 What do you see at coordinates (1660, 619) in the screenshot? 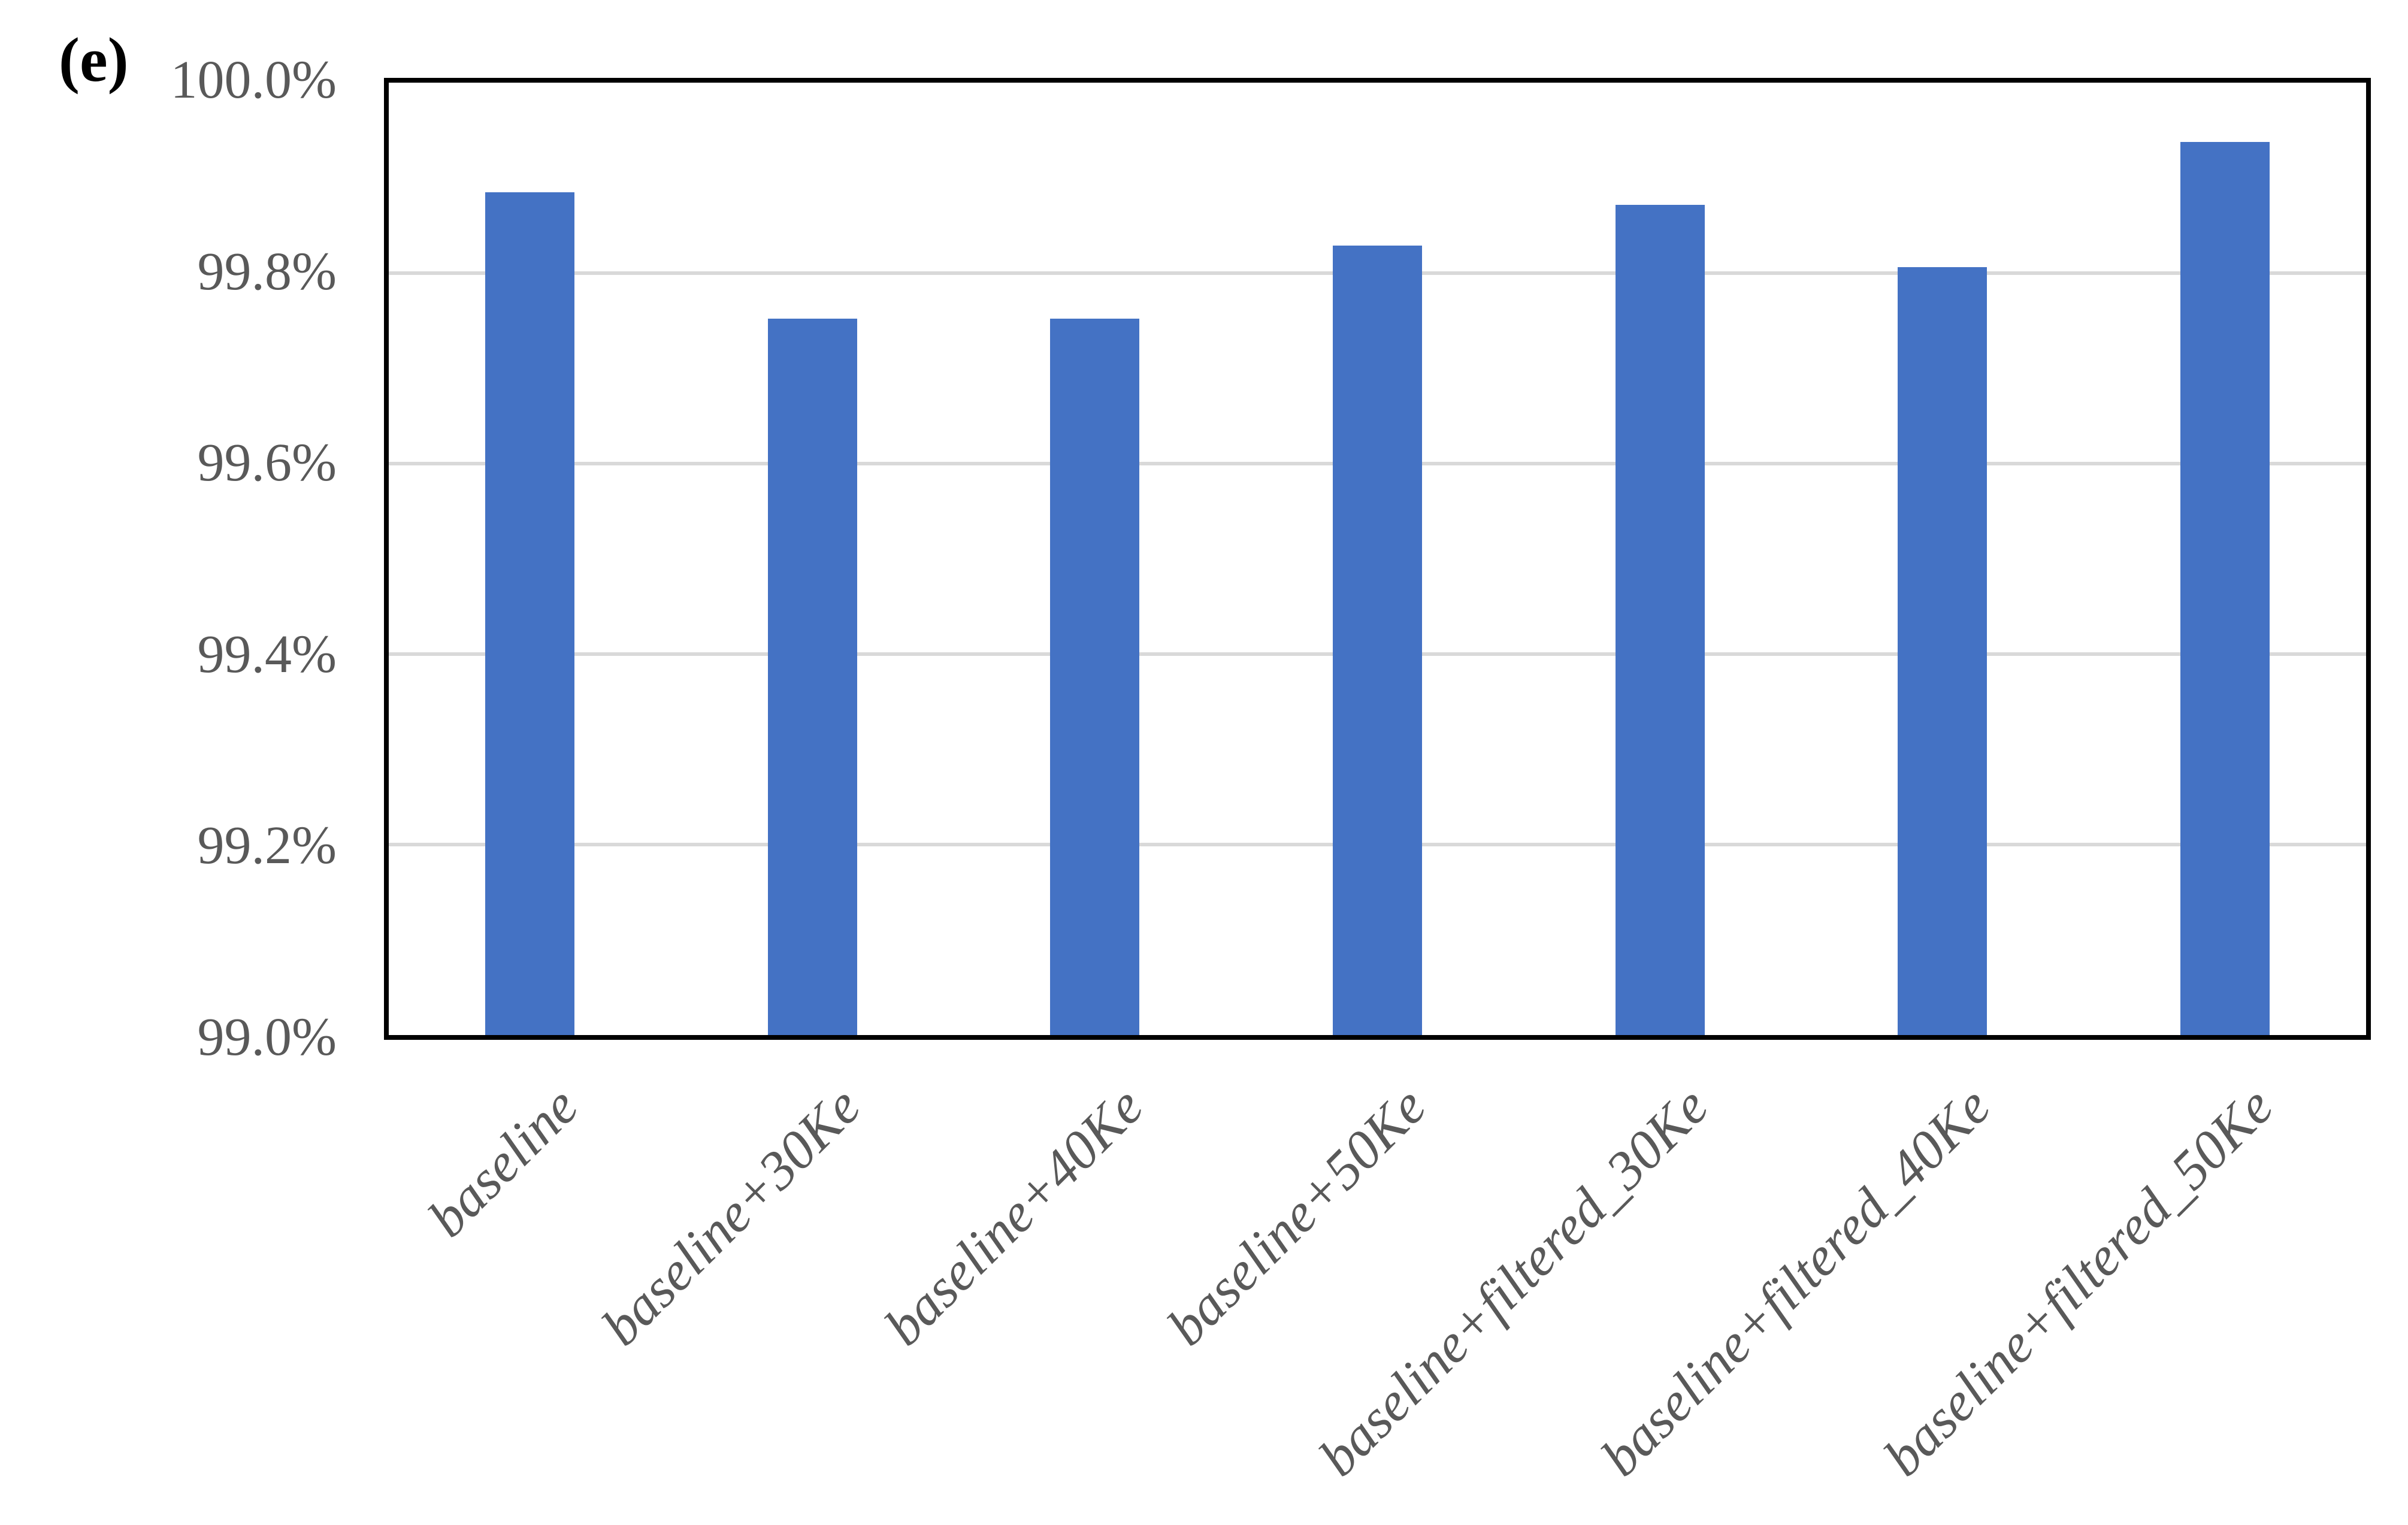
I see `bar-baseline+filtered_30Ke` at bounding box center [1660, 619].